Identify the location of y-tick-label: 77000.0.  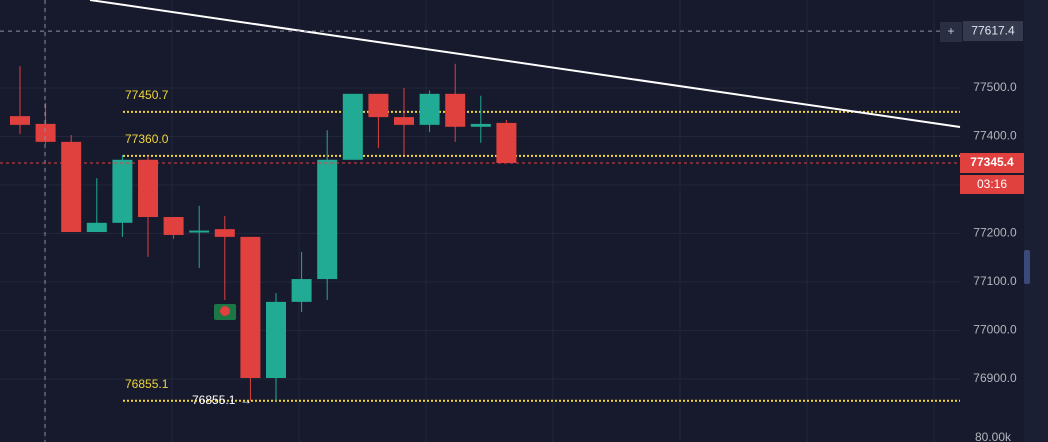
(995, 330).